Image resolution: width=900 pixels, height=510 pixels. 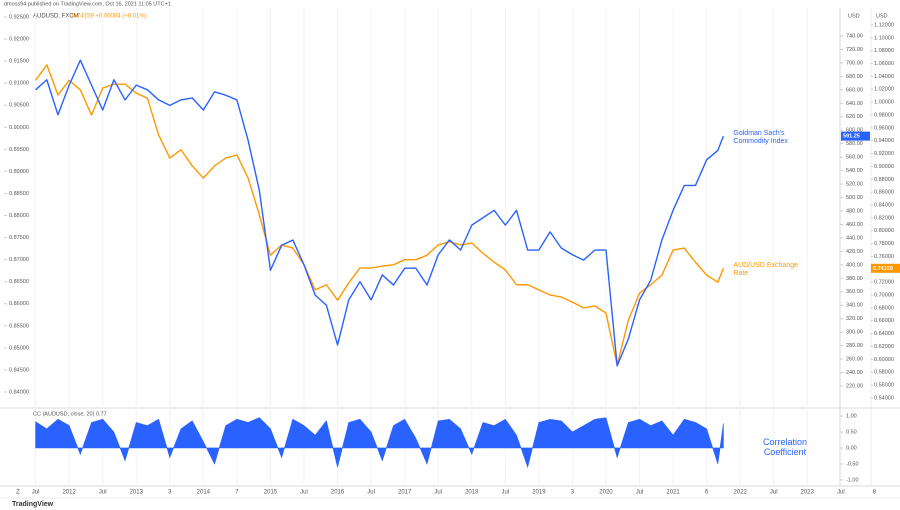 What do you see at coordinates (808, 493) in the screenshot?
I see `x-tick-label: 2023` at bounding box center [808, 493].